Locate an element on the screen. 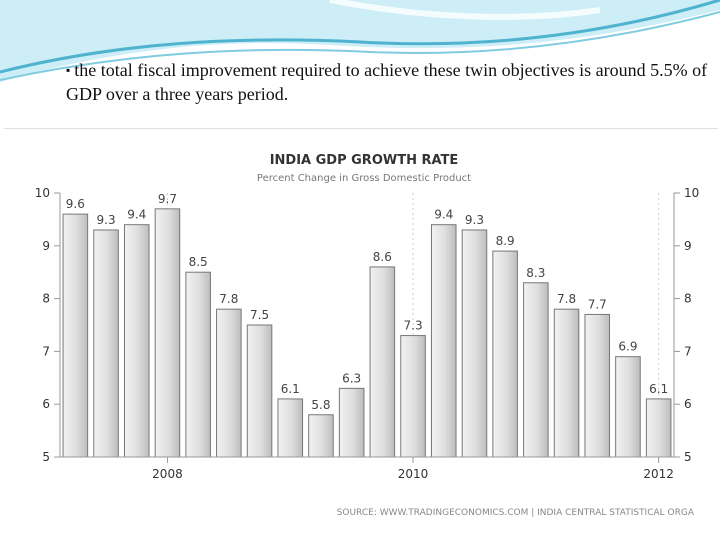  y-tick-label-right: 6 is located at coordinates (688, 404).